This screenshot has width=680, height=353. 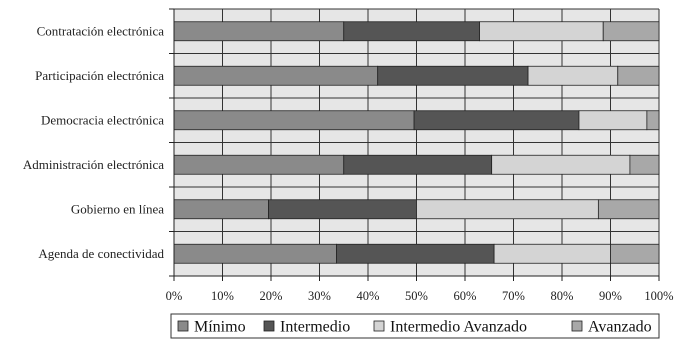 What do you see at coordinates (319, 296) in the screenshot?
I see `x-tick-label: 30%` at bounding box center [319, 296].